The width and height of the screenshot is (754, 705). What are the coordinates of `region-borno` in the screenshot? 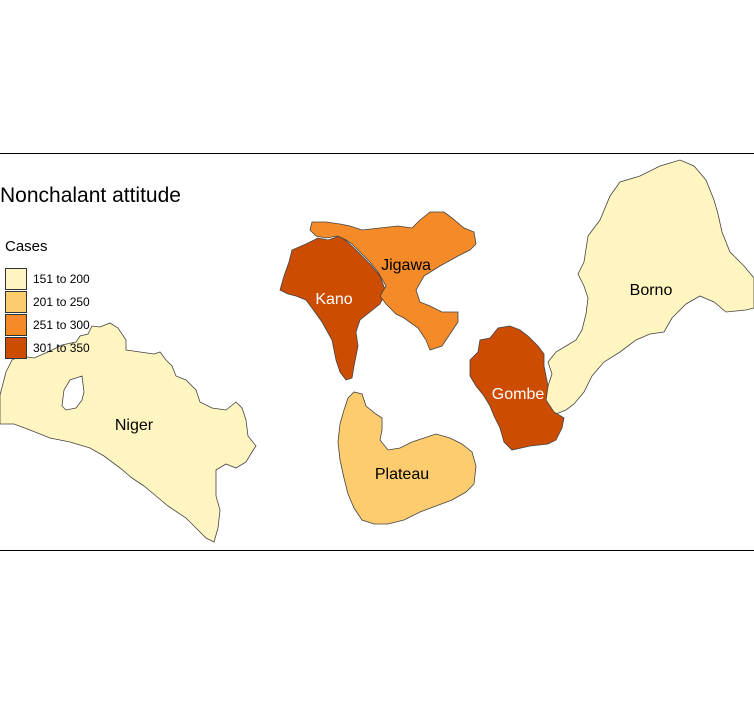 It's located at (649, 287).